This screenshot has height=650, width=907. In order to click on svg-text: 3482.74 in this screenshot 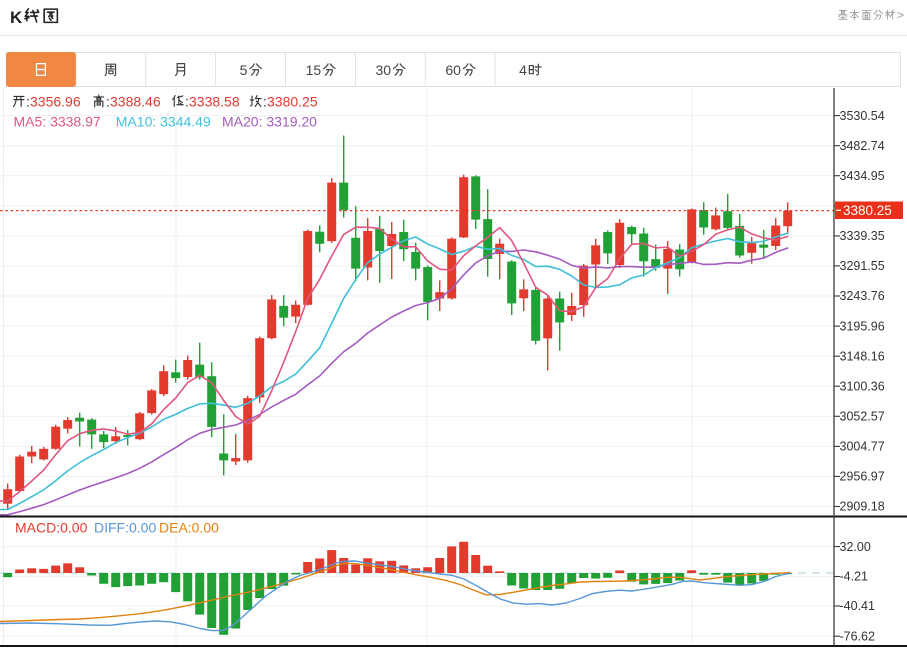, I will do `click(862, 146)`.